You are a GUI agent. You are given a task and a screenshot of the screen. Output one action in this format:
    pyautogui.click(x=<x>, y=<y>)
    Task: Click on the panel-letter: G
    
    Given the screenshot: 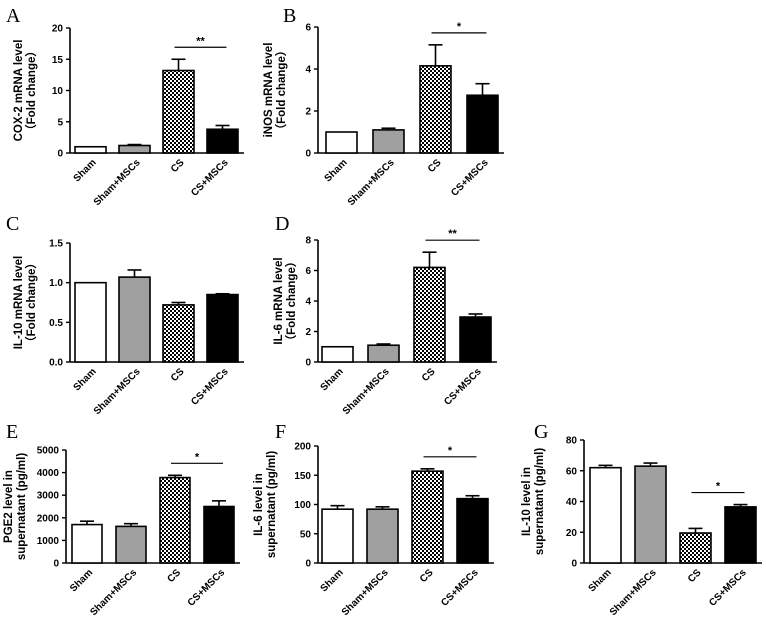 What is the action you would take?
    pyautogui.click(x=541, y=432)
    